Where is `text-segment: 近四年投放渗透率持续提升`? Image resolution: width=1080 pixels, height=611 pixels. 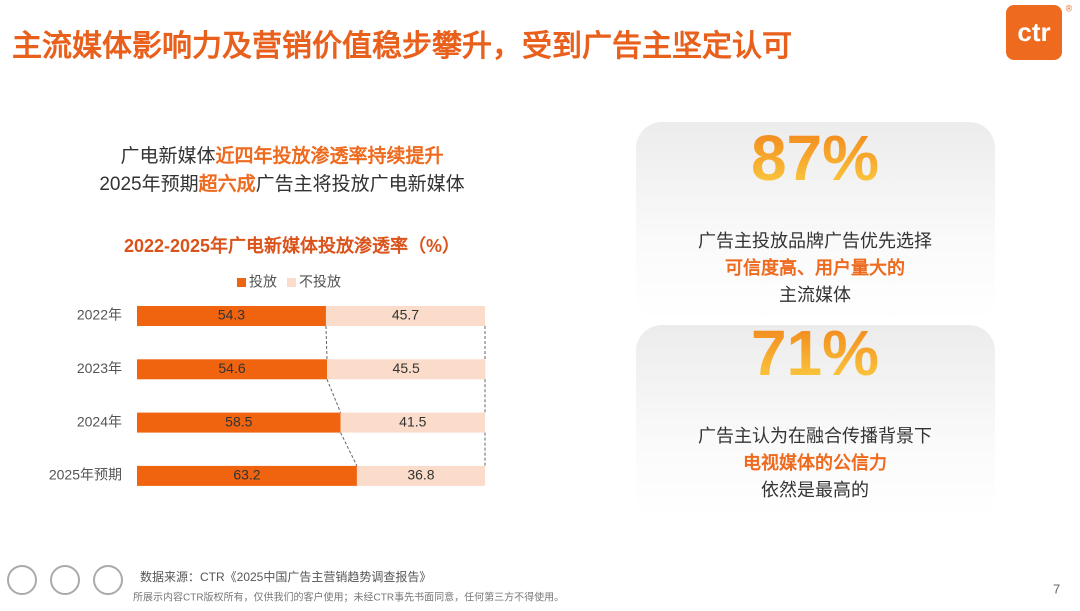
text-segment: 近四年投放渗透率持续提升 is located at coordinates (330, 155).